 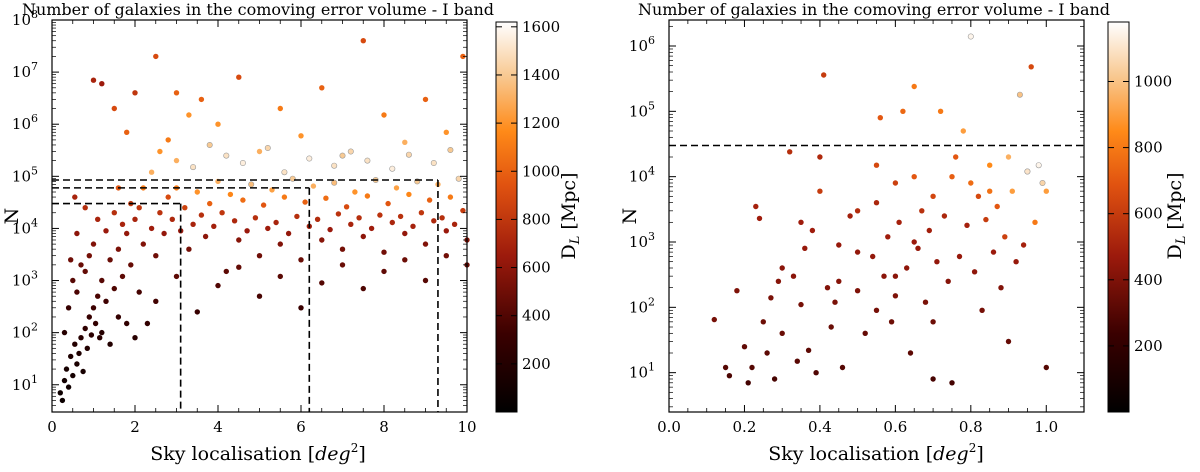 What do you see at coordinates (12, 216) in the screenshot?
I see `left-y-axis-title: N` at bounding box center [12, 216].